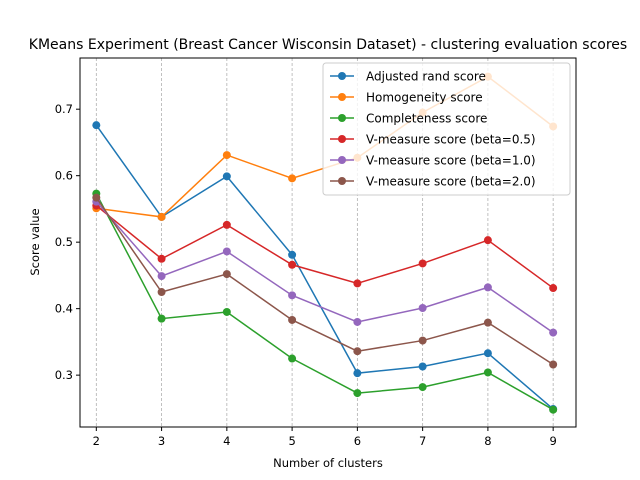  Describe the element at coordinates (64, 242) in the screenshot. I see `y-tick-label: 0.5` at that location.